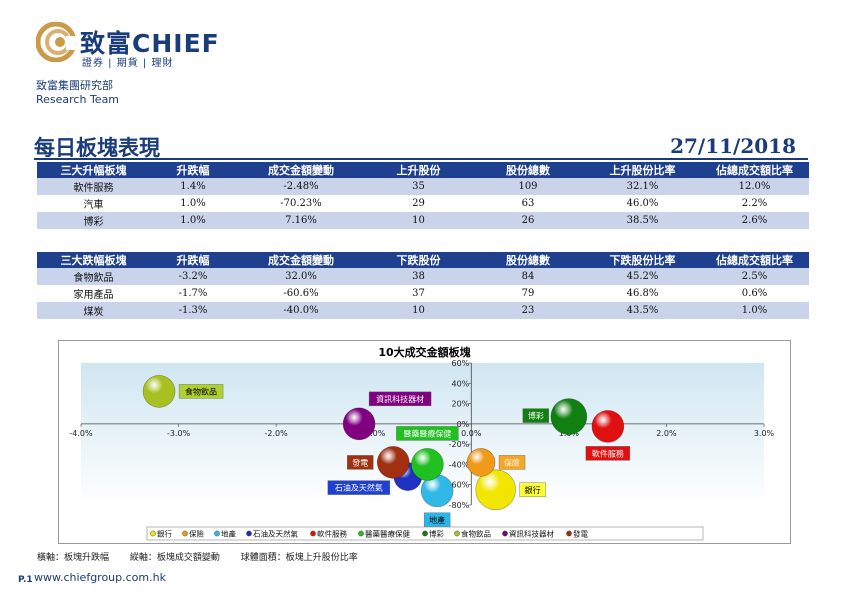 The image size is (842, 595). What do you see at coordinates (528, 186) in the screenshot?
I see `table-cell: 109` at bounding box center [528, 186].